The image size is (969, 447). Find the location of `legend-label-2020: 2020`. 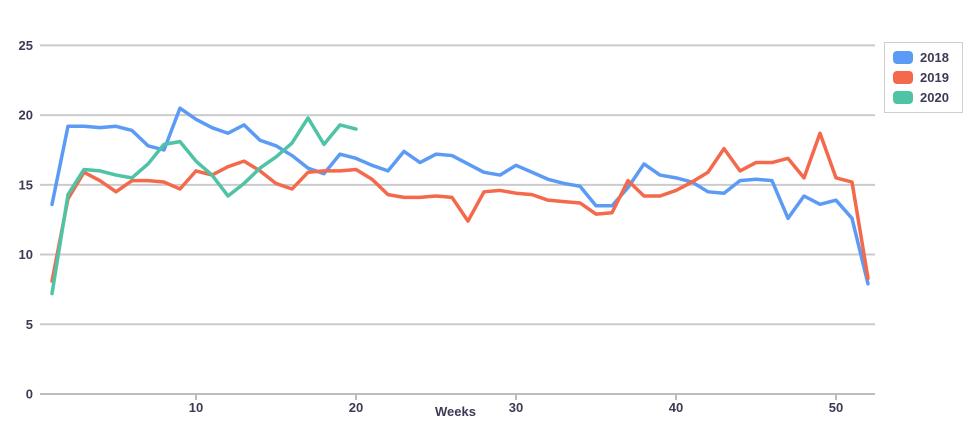

legend-label-2020: 2020 is located at coordinates (934, 97).